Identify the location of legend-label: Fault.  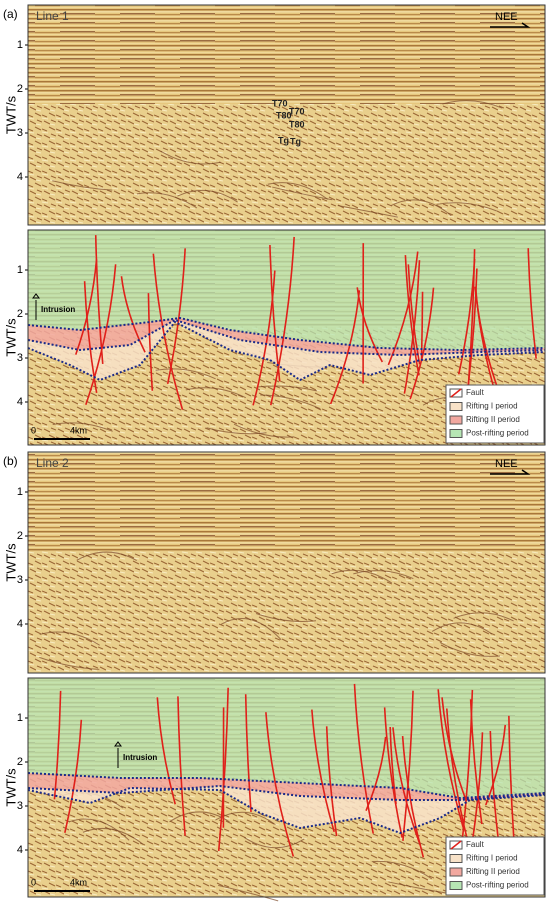
(475, 844).